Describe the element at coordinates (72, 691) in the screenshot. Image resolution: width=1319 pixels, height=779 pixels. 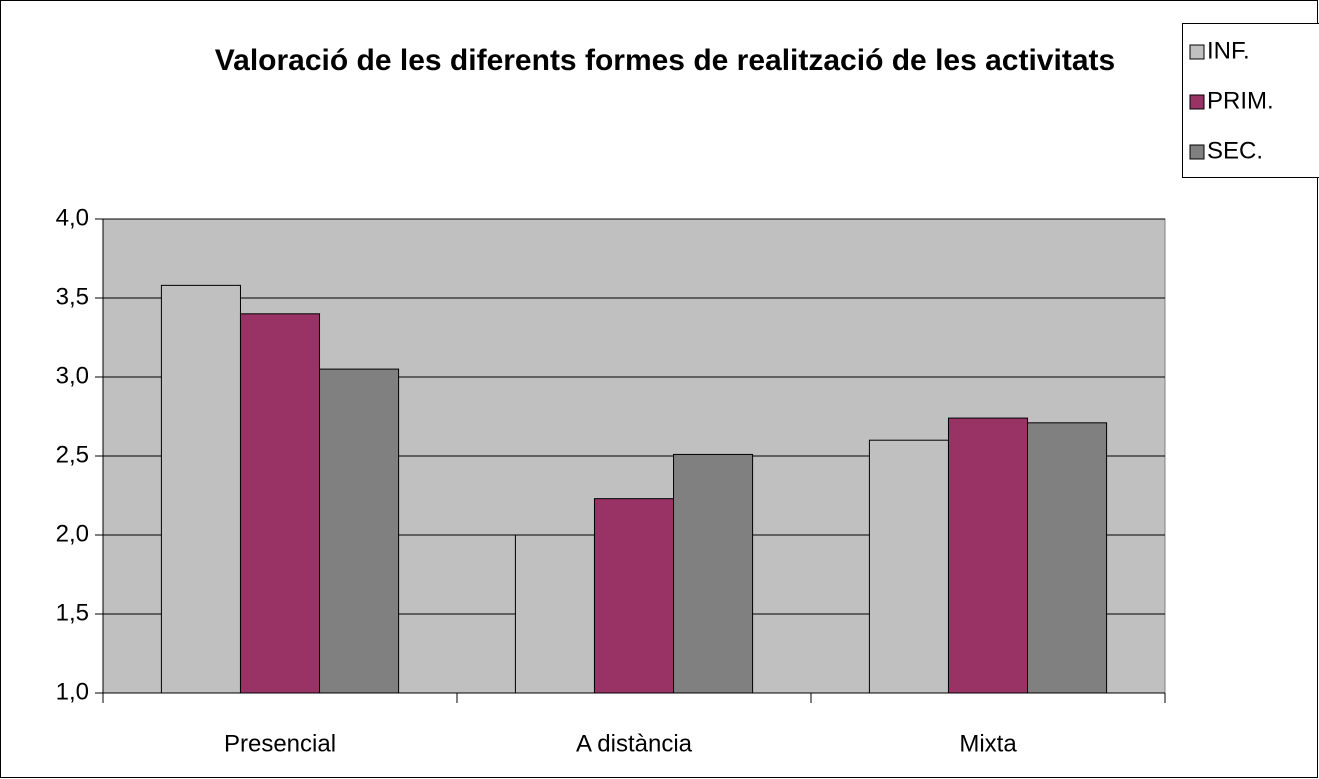
I see `y-tick-label: 1,0` at that location.